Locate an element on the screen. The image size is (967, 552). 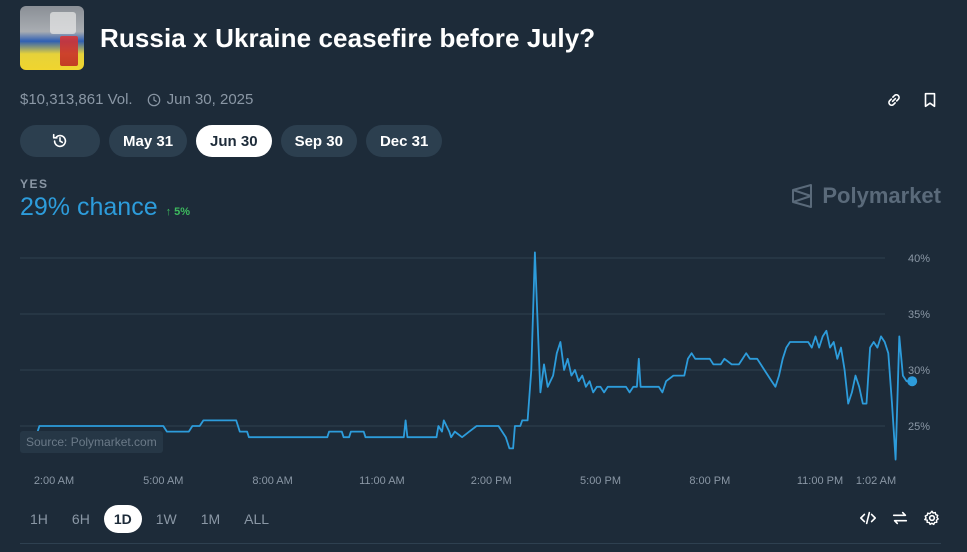
polymarket-icon is located at coordinates (802, 196).